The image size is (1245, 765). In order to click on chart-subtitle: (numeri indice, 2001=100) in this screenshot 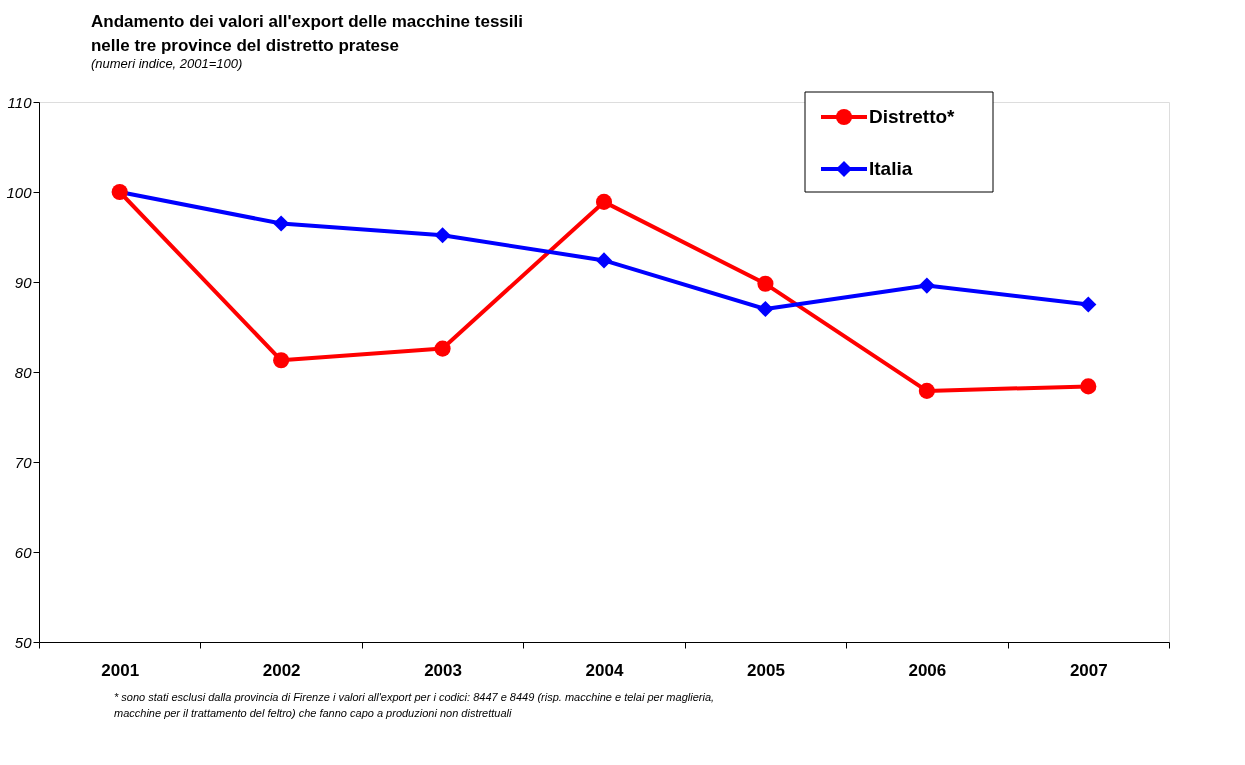, I will do `click(166, 63)`.